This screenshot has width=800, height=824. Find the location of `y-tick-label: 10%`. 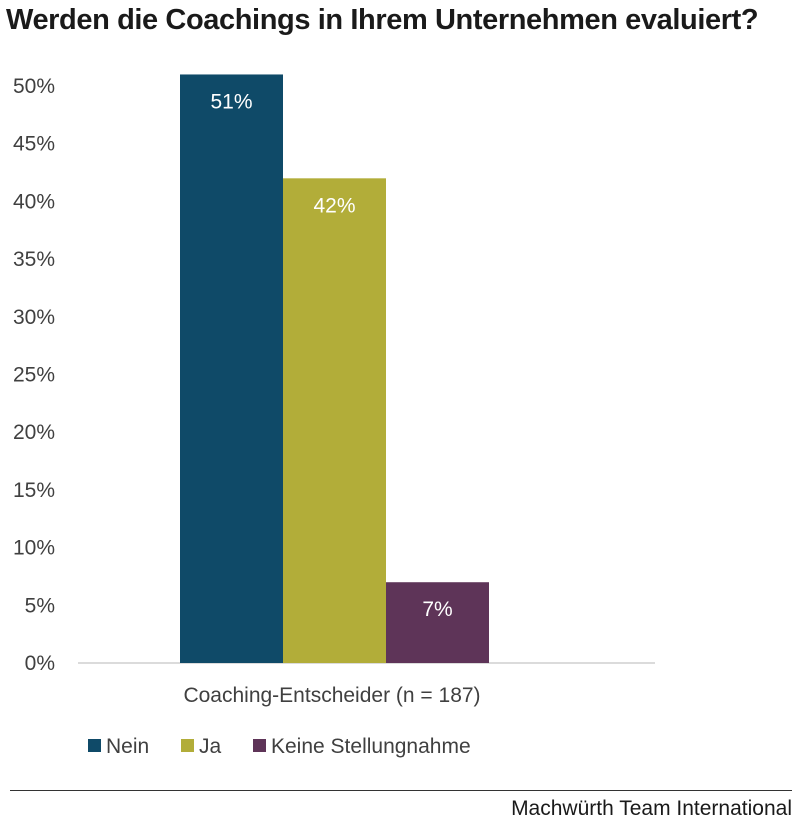

y-tick-label: 10% is located at coordinates (34, 548).